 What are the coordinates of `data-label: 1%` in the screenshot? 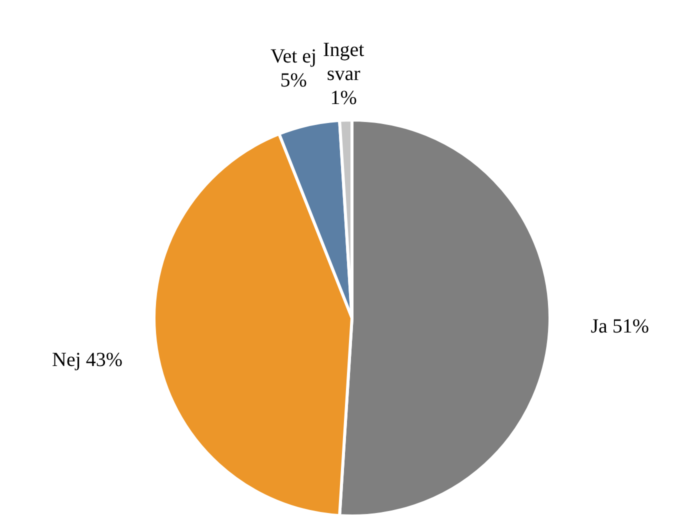 It's located at (343, 98).